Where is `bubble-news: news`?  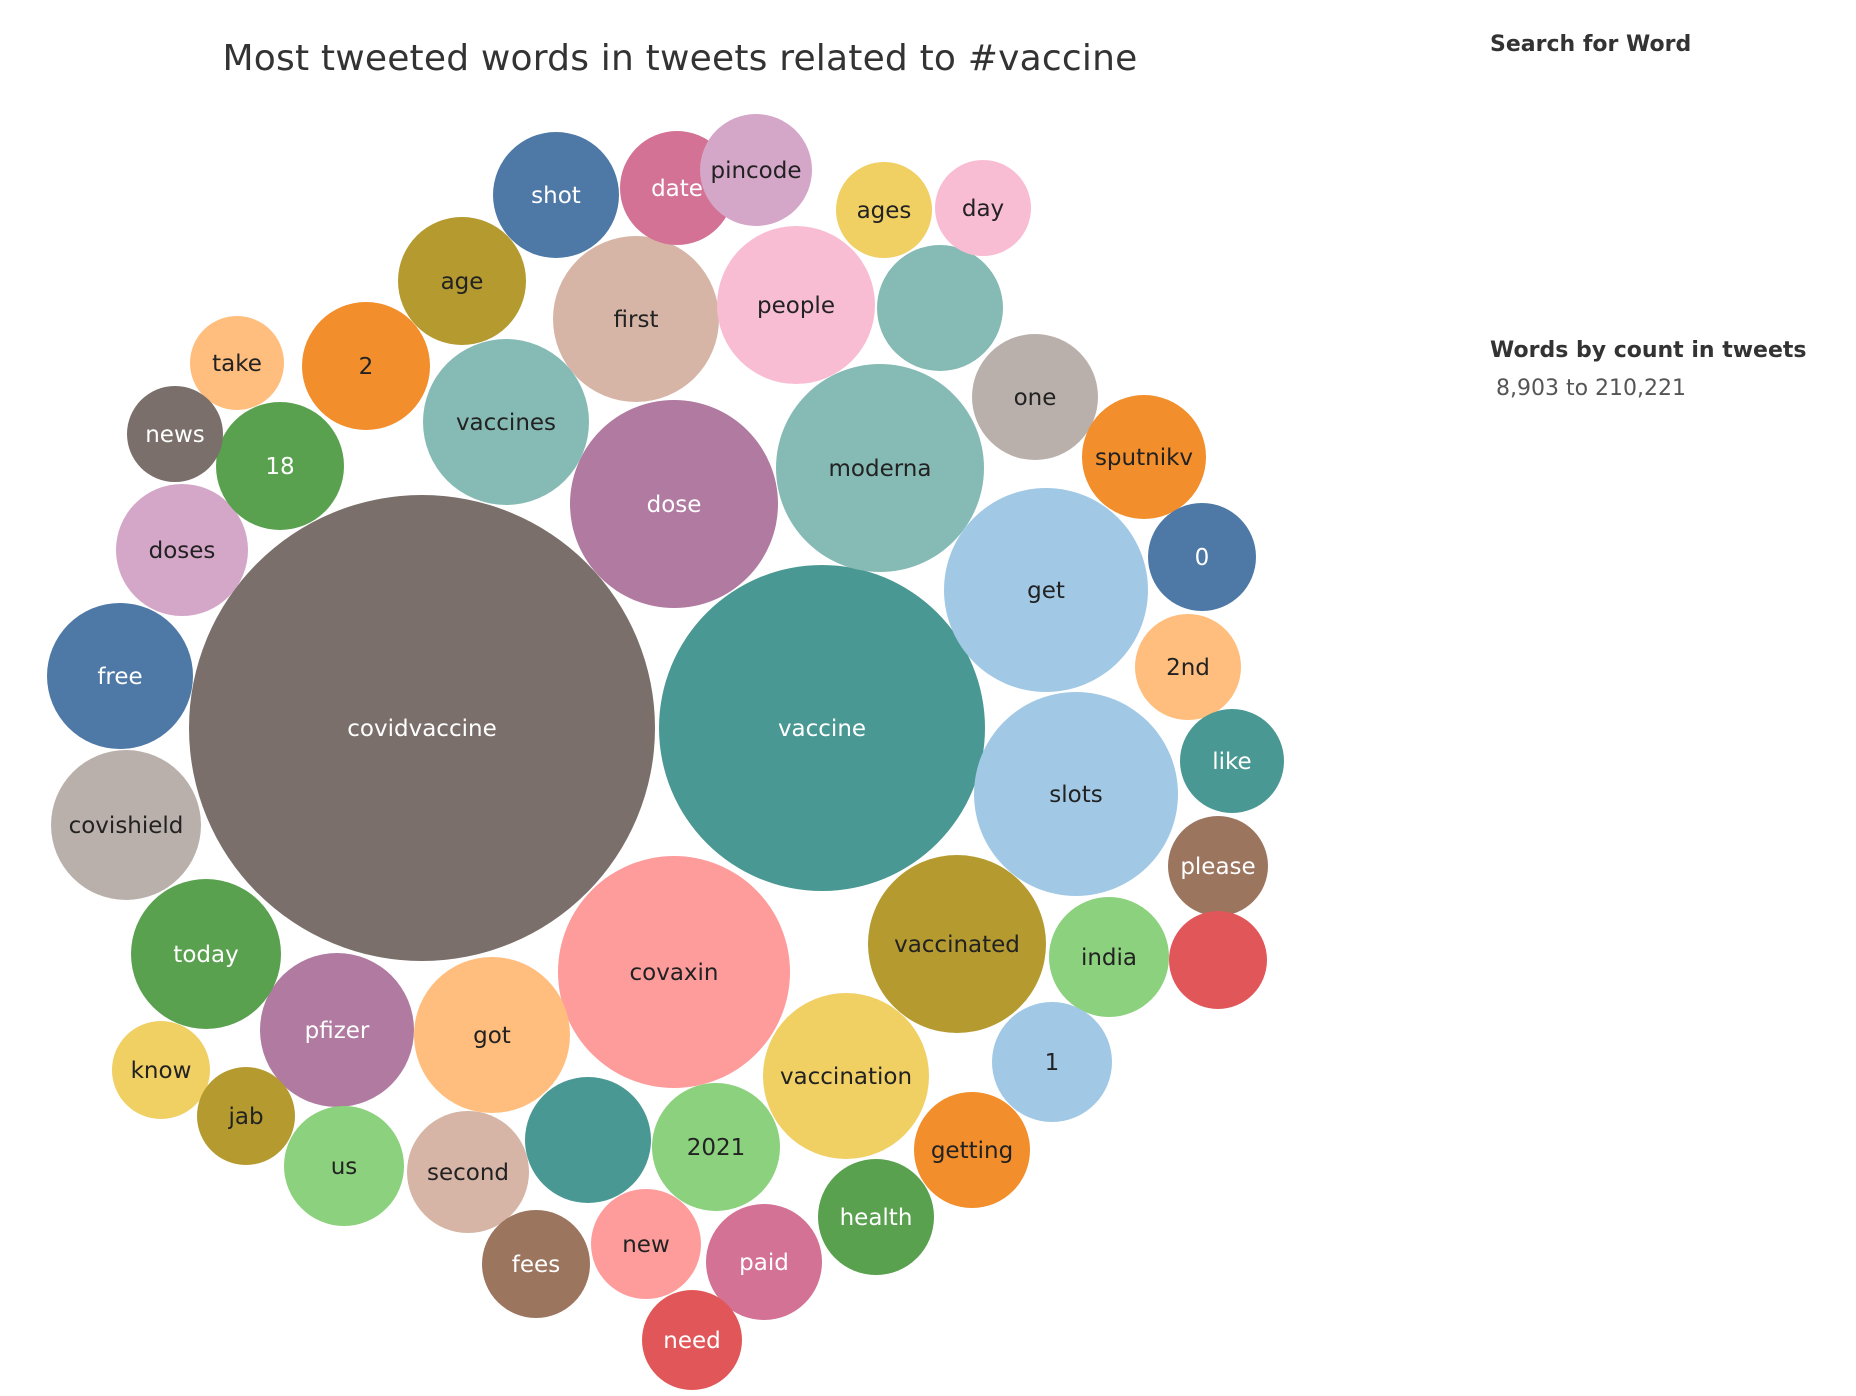
bubble-news: news is located at coordinates (175, 434).